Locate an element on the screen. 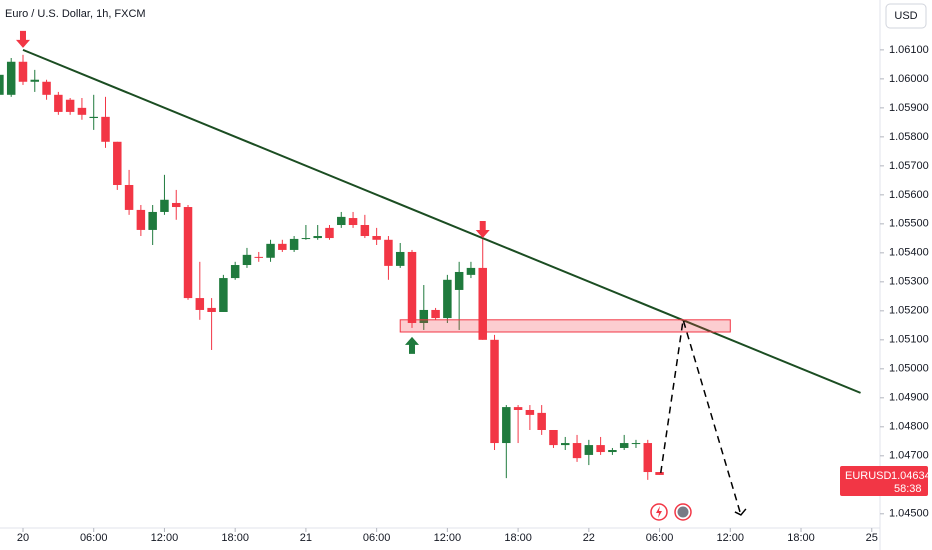 This screenshot has height=550, width=932. currency-label: USD is located at coordinates (905, 16).